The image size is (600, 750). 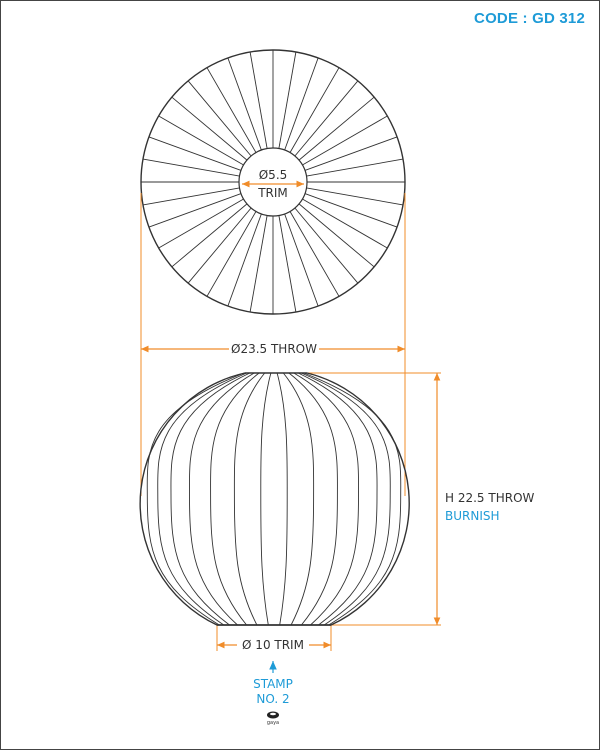 I want to click on base-diameter-label: Ø 10 TRIM, so click(x=273, y=645).